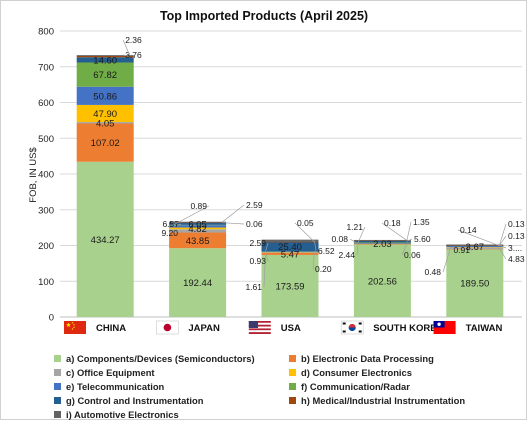 This screenshot has height=422, width=529. What do you see at coordinates (367, 358) in the screenshot?
I see `legend-label: b) Electronic Data Processing` at bounding box center [367, 358].